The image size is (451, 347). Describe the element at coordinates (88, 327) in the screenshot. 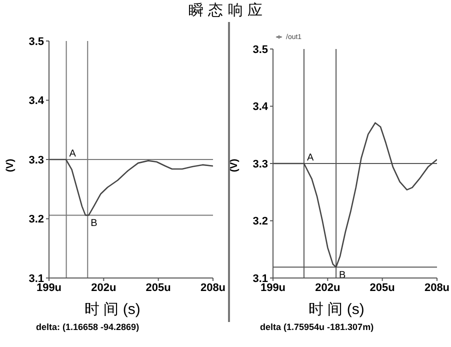

I see `text: delta: (1.16658 -94.2869)` at that location.